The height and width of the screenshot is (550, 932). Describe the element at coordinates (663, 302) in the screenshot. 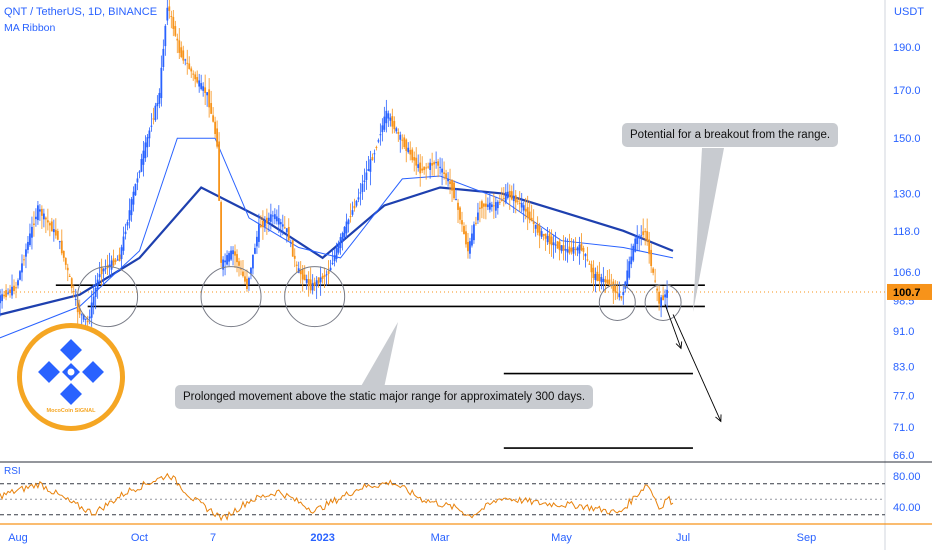

I see `support-touch-circle` at that location.